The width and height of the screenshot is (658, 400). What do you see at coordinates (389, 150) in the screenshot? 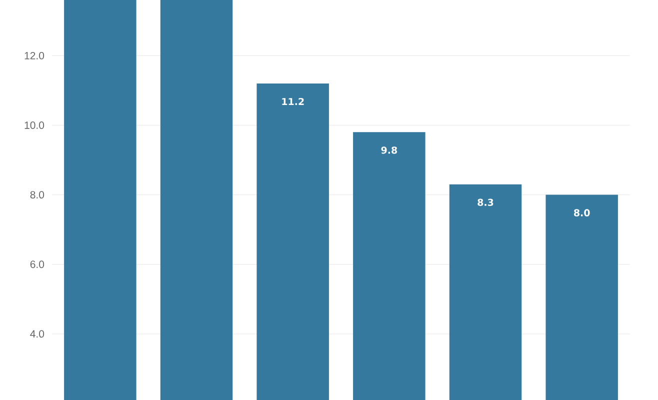
I see `data-label: 9.8` at bounding box center [389, 150].